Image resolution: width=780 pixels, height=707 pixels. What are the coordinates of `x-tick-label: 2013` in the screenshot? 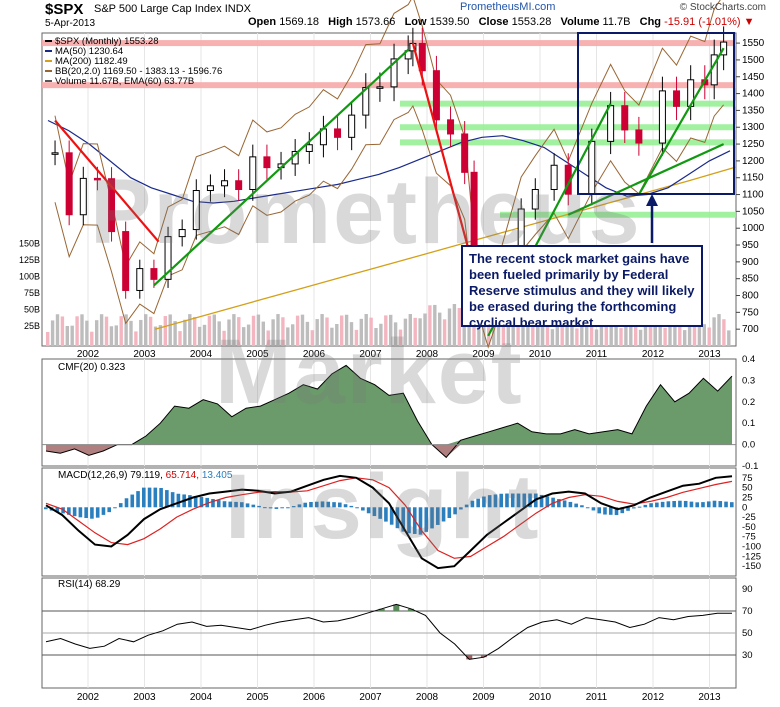 It's located at (709, 354).